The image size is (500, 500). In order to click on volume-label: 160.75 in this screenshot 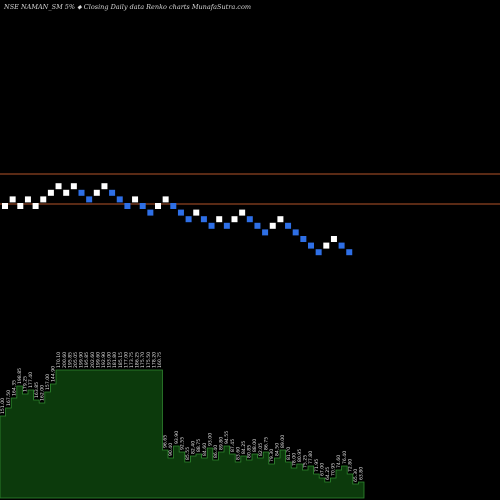, I will do `click(160, 360)`.